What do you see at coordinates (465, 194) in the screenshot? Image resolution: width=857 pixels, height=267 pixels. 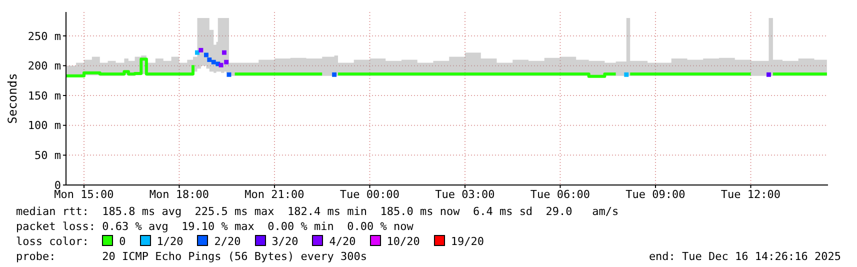 I see `x-tick-label: Tue 03:00` at bounding box center [465, 194].